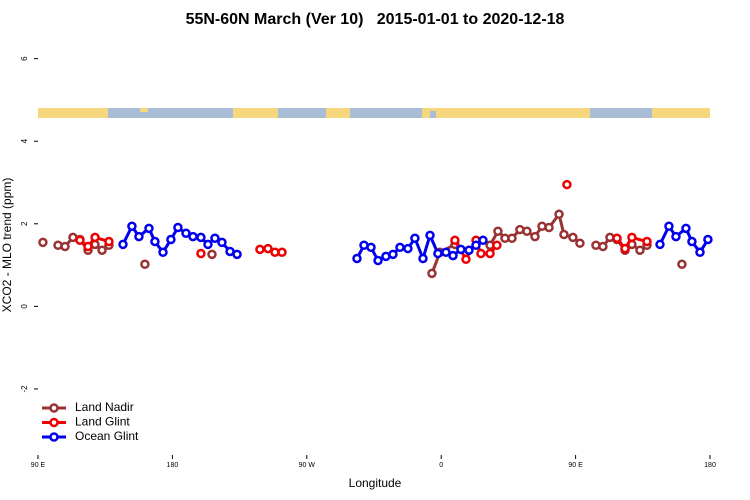 This screenshot has height=500, width=750. I want to click on y-tick-label: 4, so click(24, 140).